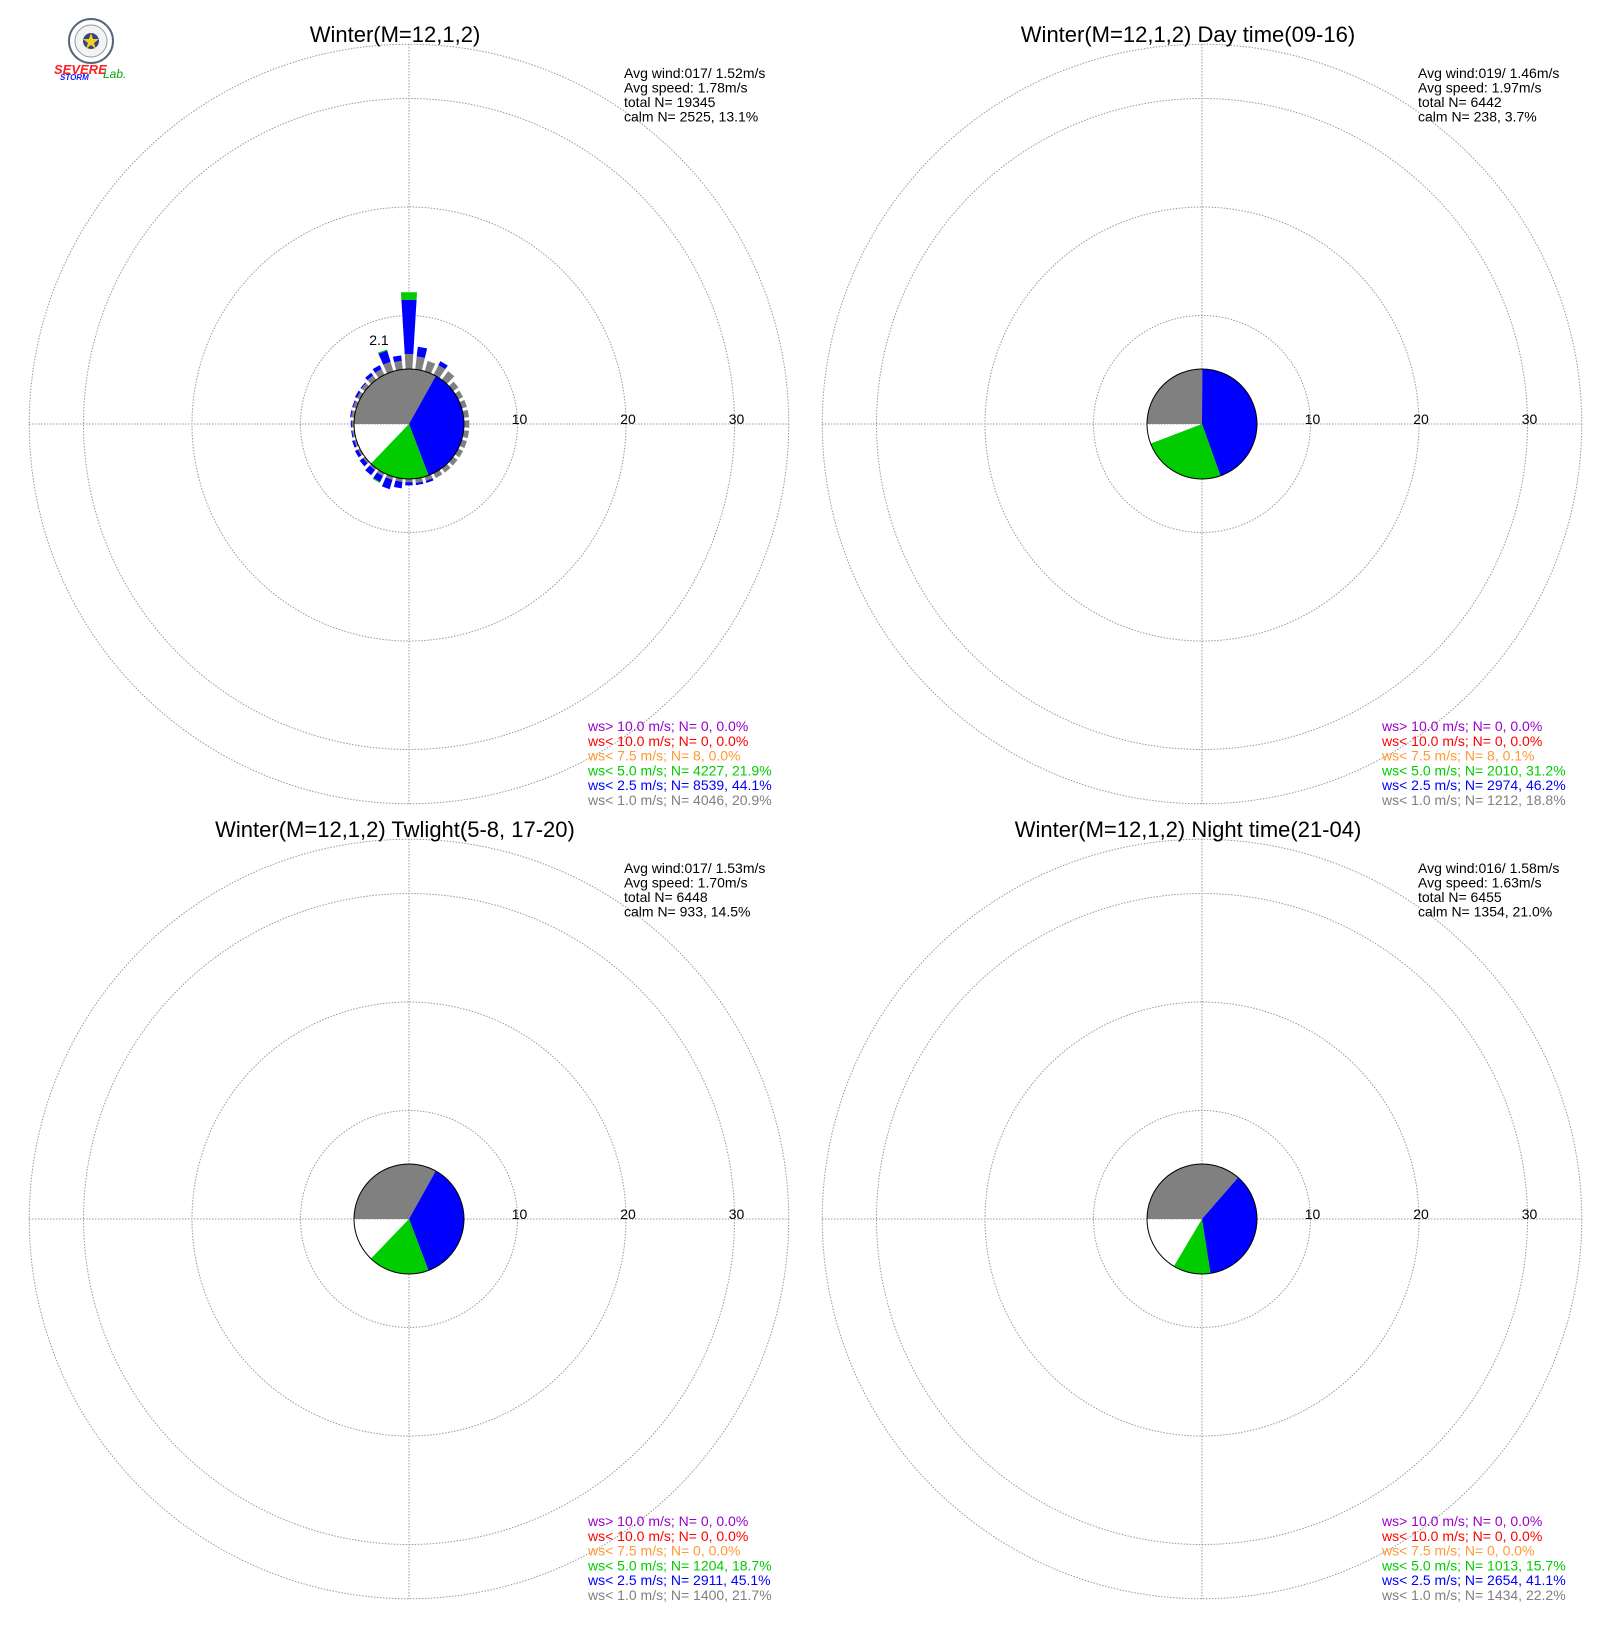 This screenshot has height=1645, width=1620. What do you see at coordinates (691, 117) in the screenshot?
I see `stats-line: calm N= 2525, 13.1%` at bounding box center [691, 117].